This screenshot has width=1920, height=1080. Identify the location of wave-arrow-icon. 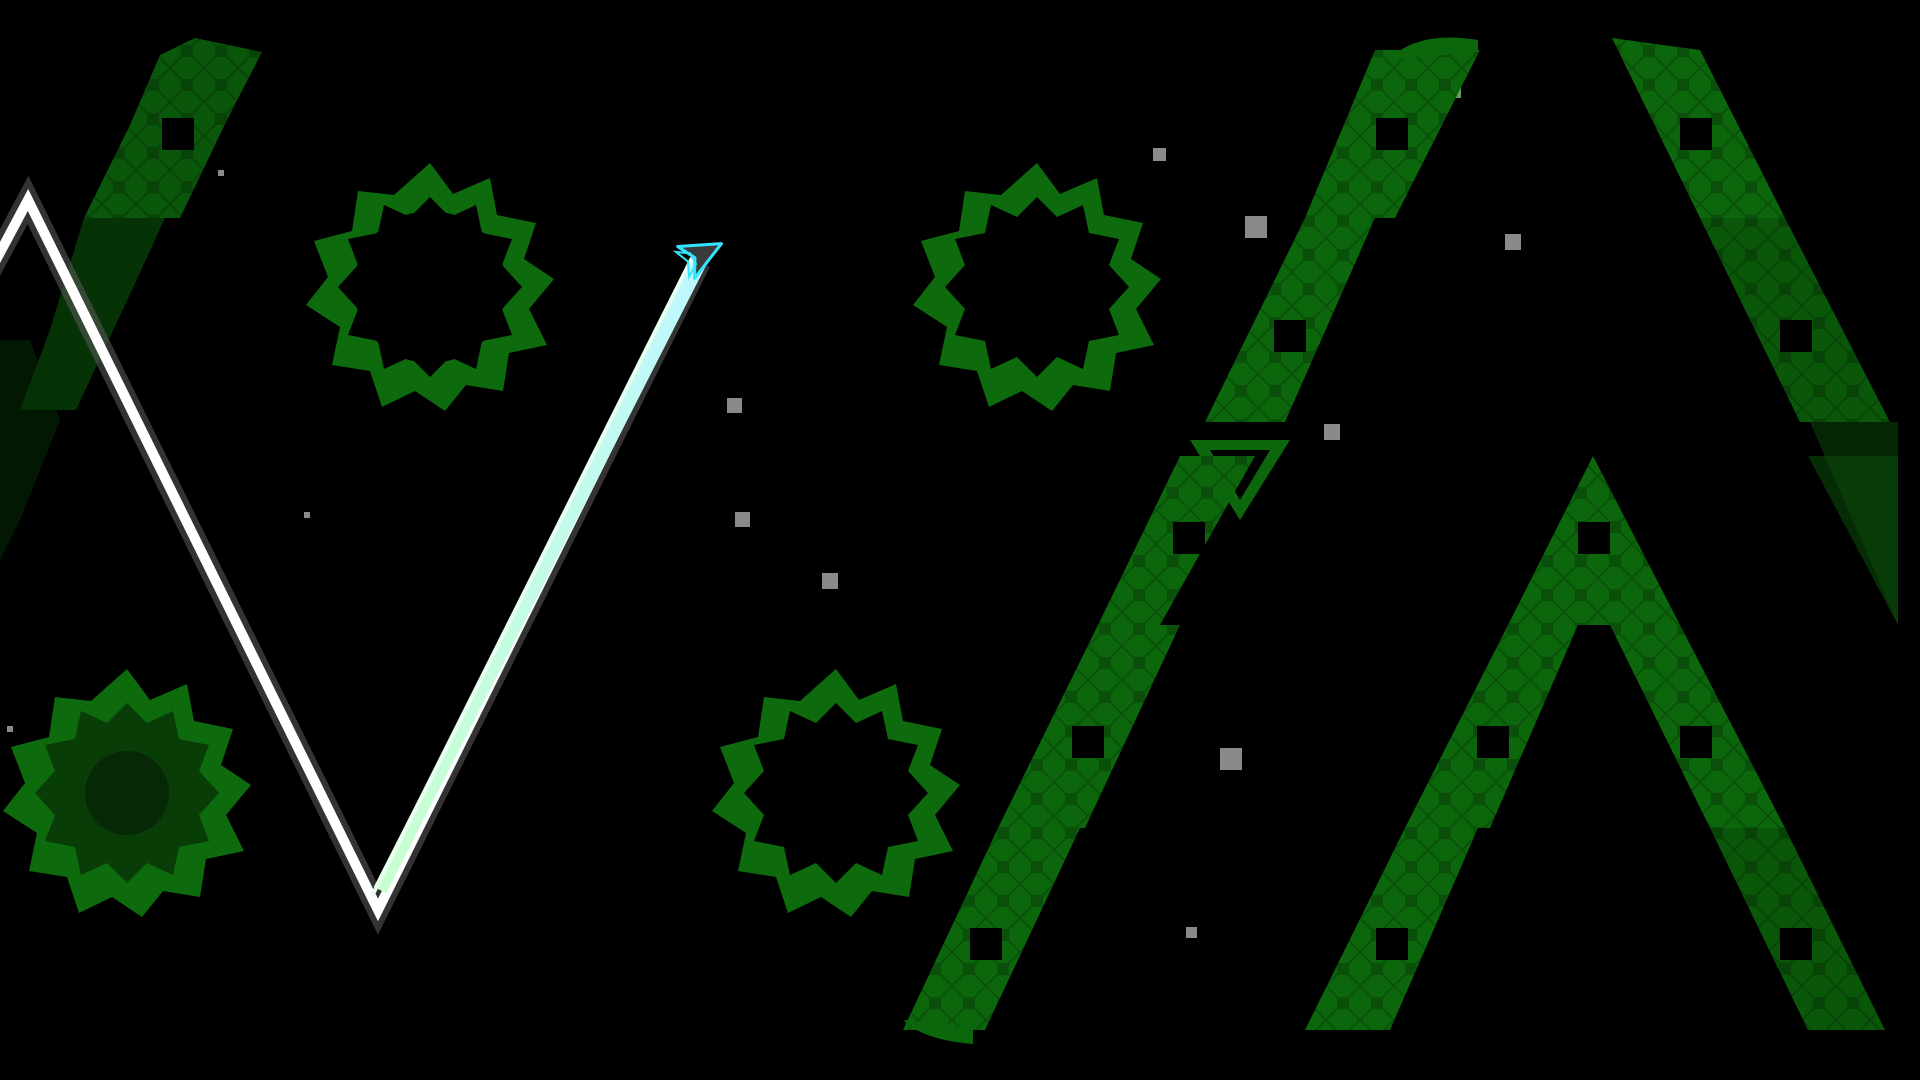
(697, 261).